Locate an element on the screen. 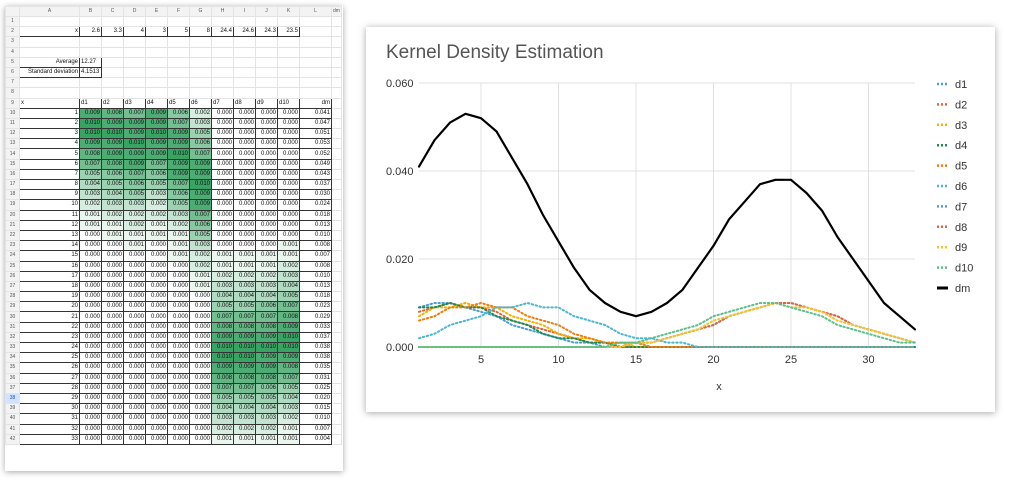  x-index-cell: 12 is located at coordinates (49, 225).